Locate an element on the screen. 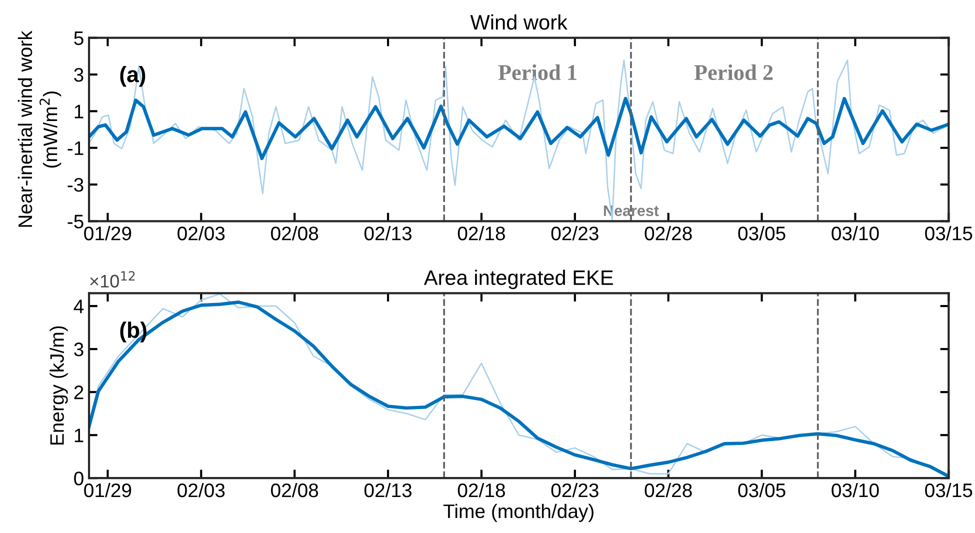 The image size is (975, 533). x-axis-title: Time (month/day) is located at coordinates (518, 513).